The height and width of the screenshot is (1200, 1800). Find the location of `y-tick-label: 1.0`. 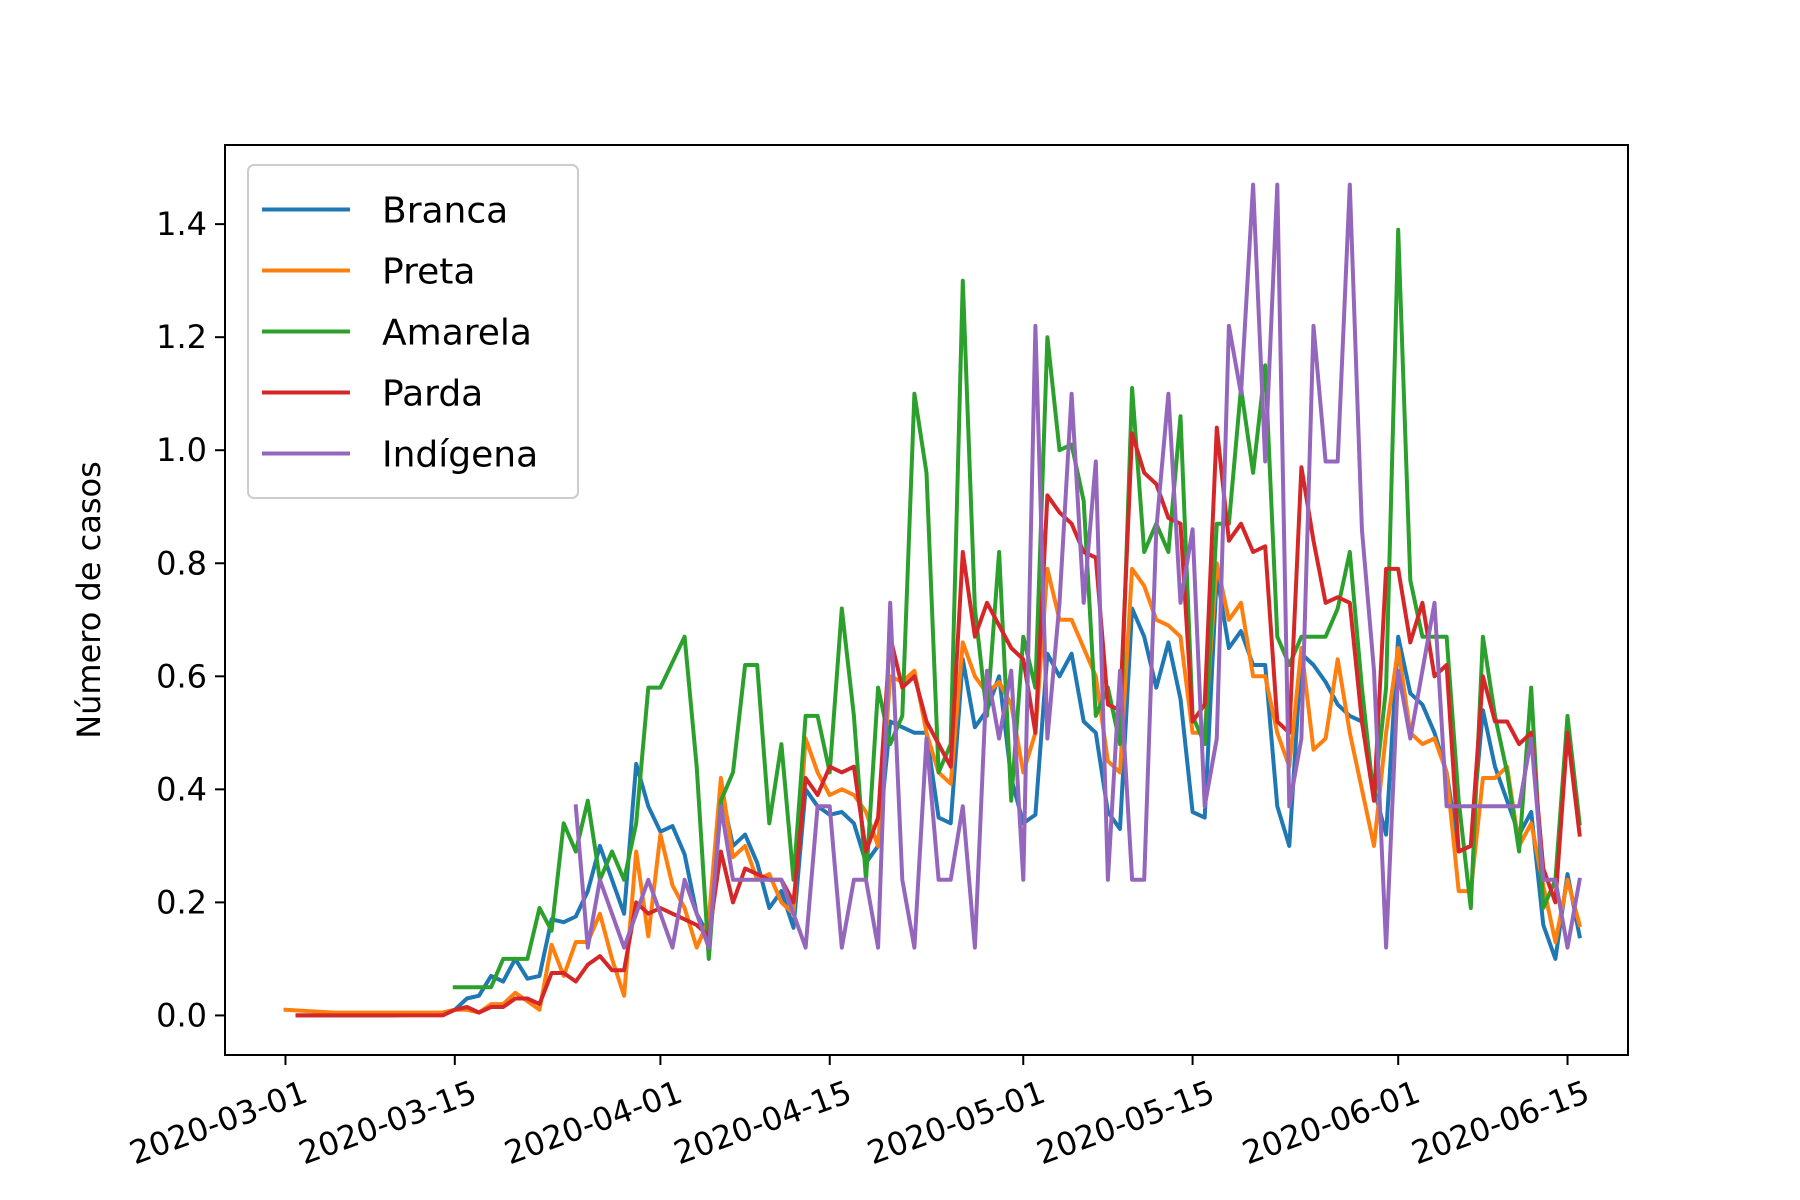

y-tick-label: 1.0 is located at coordinates (181, 450).